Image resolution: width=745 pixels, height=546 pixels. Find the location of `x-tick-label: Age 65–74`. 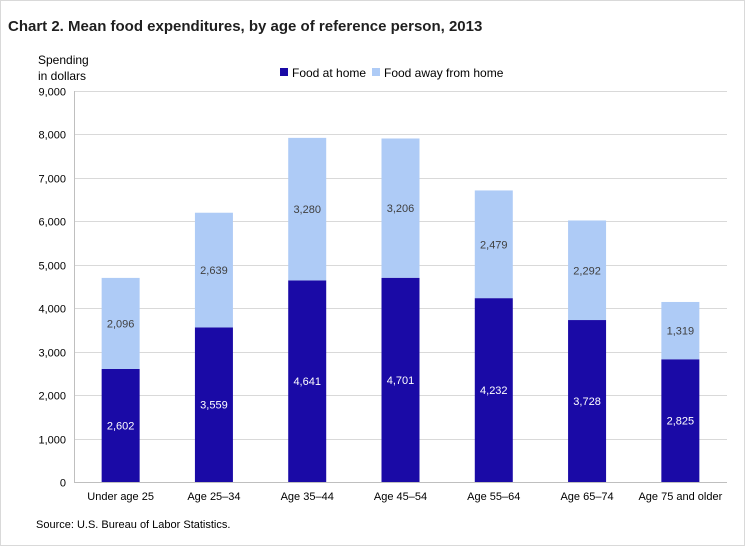

x-tick-label: Age 65–74 is located at coordinates (586, 497).